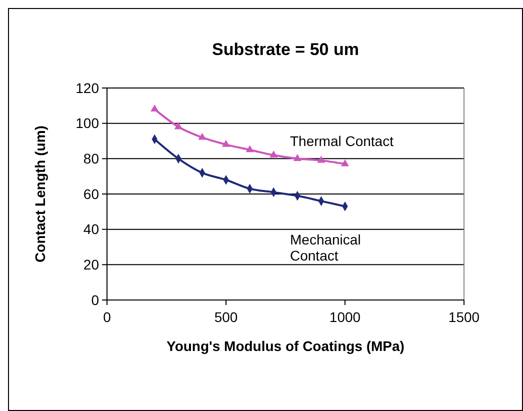  Describe the element at coordinates (342, 140) in the screenshot. I see `series-label: Thermal Contact` at that location.